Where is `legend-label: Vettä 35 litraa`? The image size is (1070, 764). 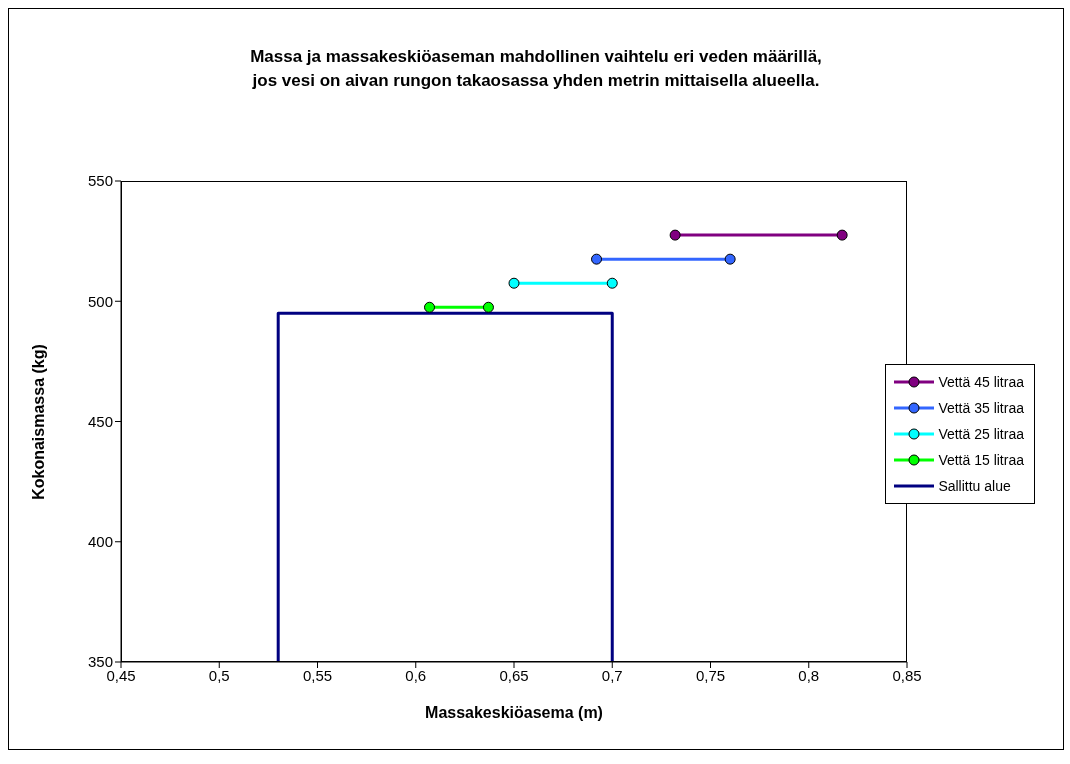
legend-label: Vettä 35 litraa is located at coordinates (981, 408).